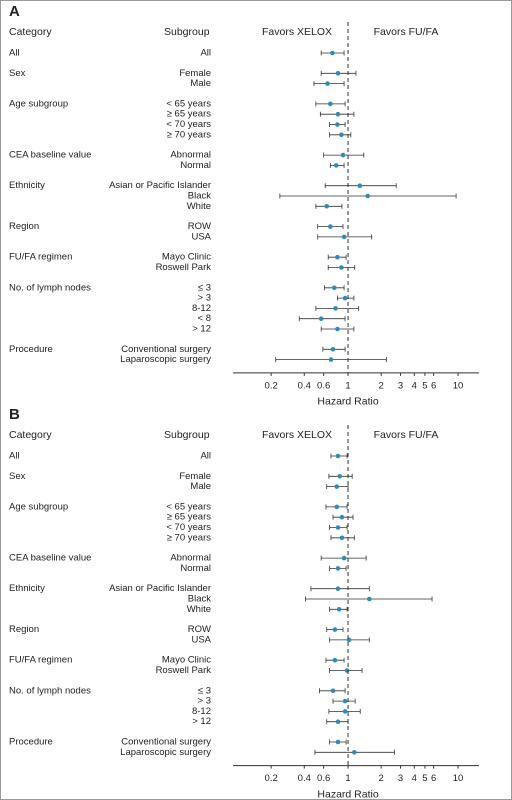 Image resolution: width=512 pixels, height=800 pixels. What do you see at coordinates (381, 385) in the screenshot?
I see `x-tick-label: 2` at bounding box center [381, 385].